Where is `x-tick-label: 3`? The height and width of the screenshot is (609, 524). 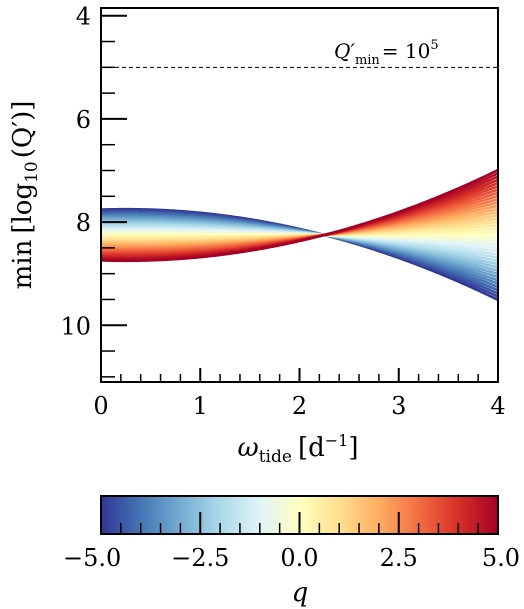
x-tick-label: 3 is located at coordinates (398, 406).